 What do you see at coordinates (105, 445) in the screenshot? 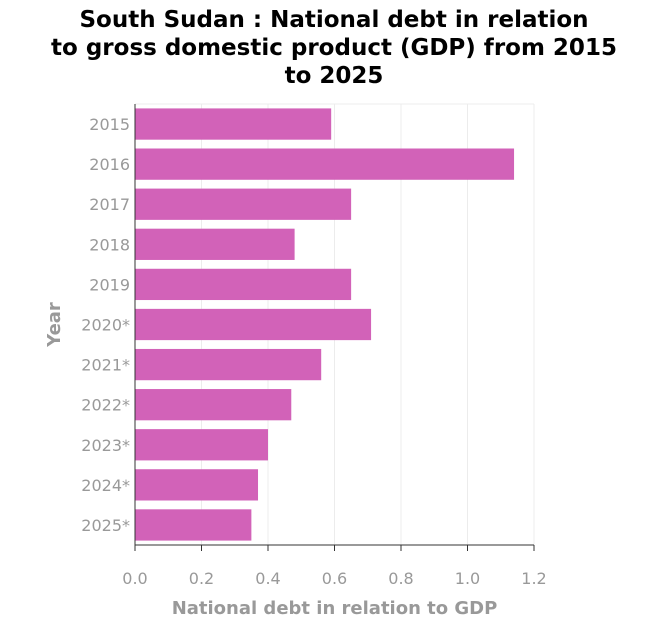
I see `y-tick-label: 2023*` at bounding box center [105, 445].